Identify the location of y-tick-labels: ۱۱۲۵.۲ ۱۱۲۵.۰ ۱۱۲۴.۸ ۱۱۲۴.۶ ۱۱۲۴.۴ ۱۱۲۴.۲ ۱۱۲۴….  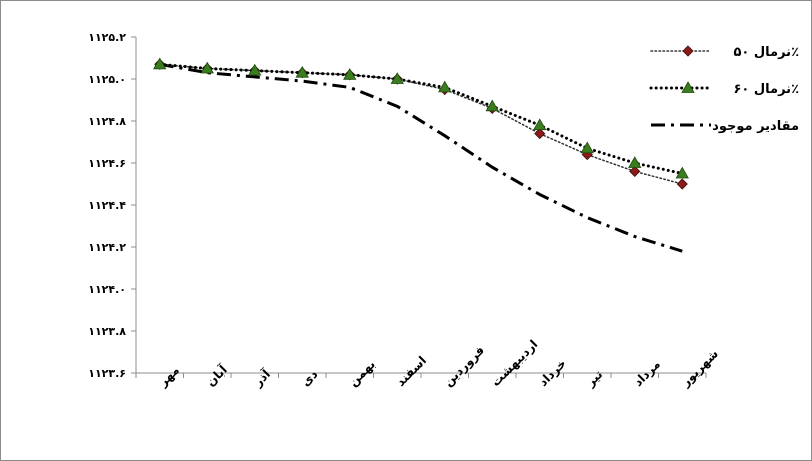
(107, 205).